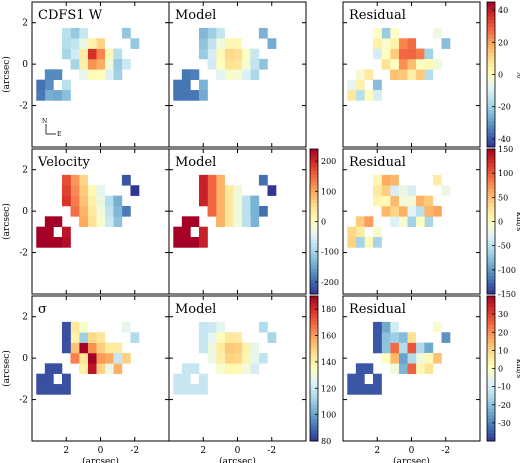 The image size is (520, 463). Describe the element at coordinates (328, 161) in the screenshot. I see `colorbar-tick-label: 200` at that location.